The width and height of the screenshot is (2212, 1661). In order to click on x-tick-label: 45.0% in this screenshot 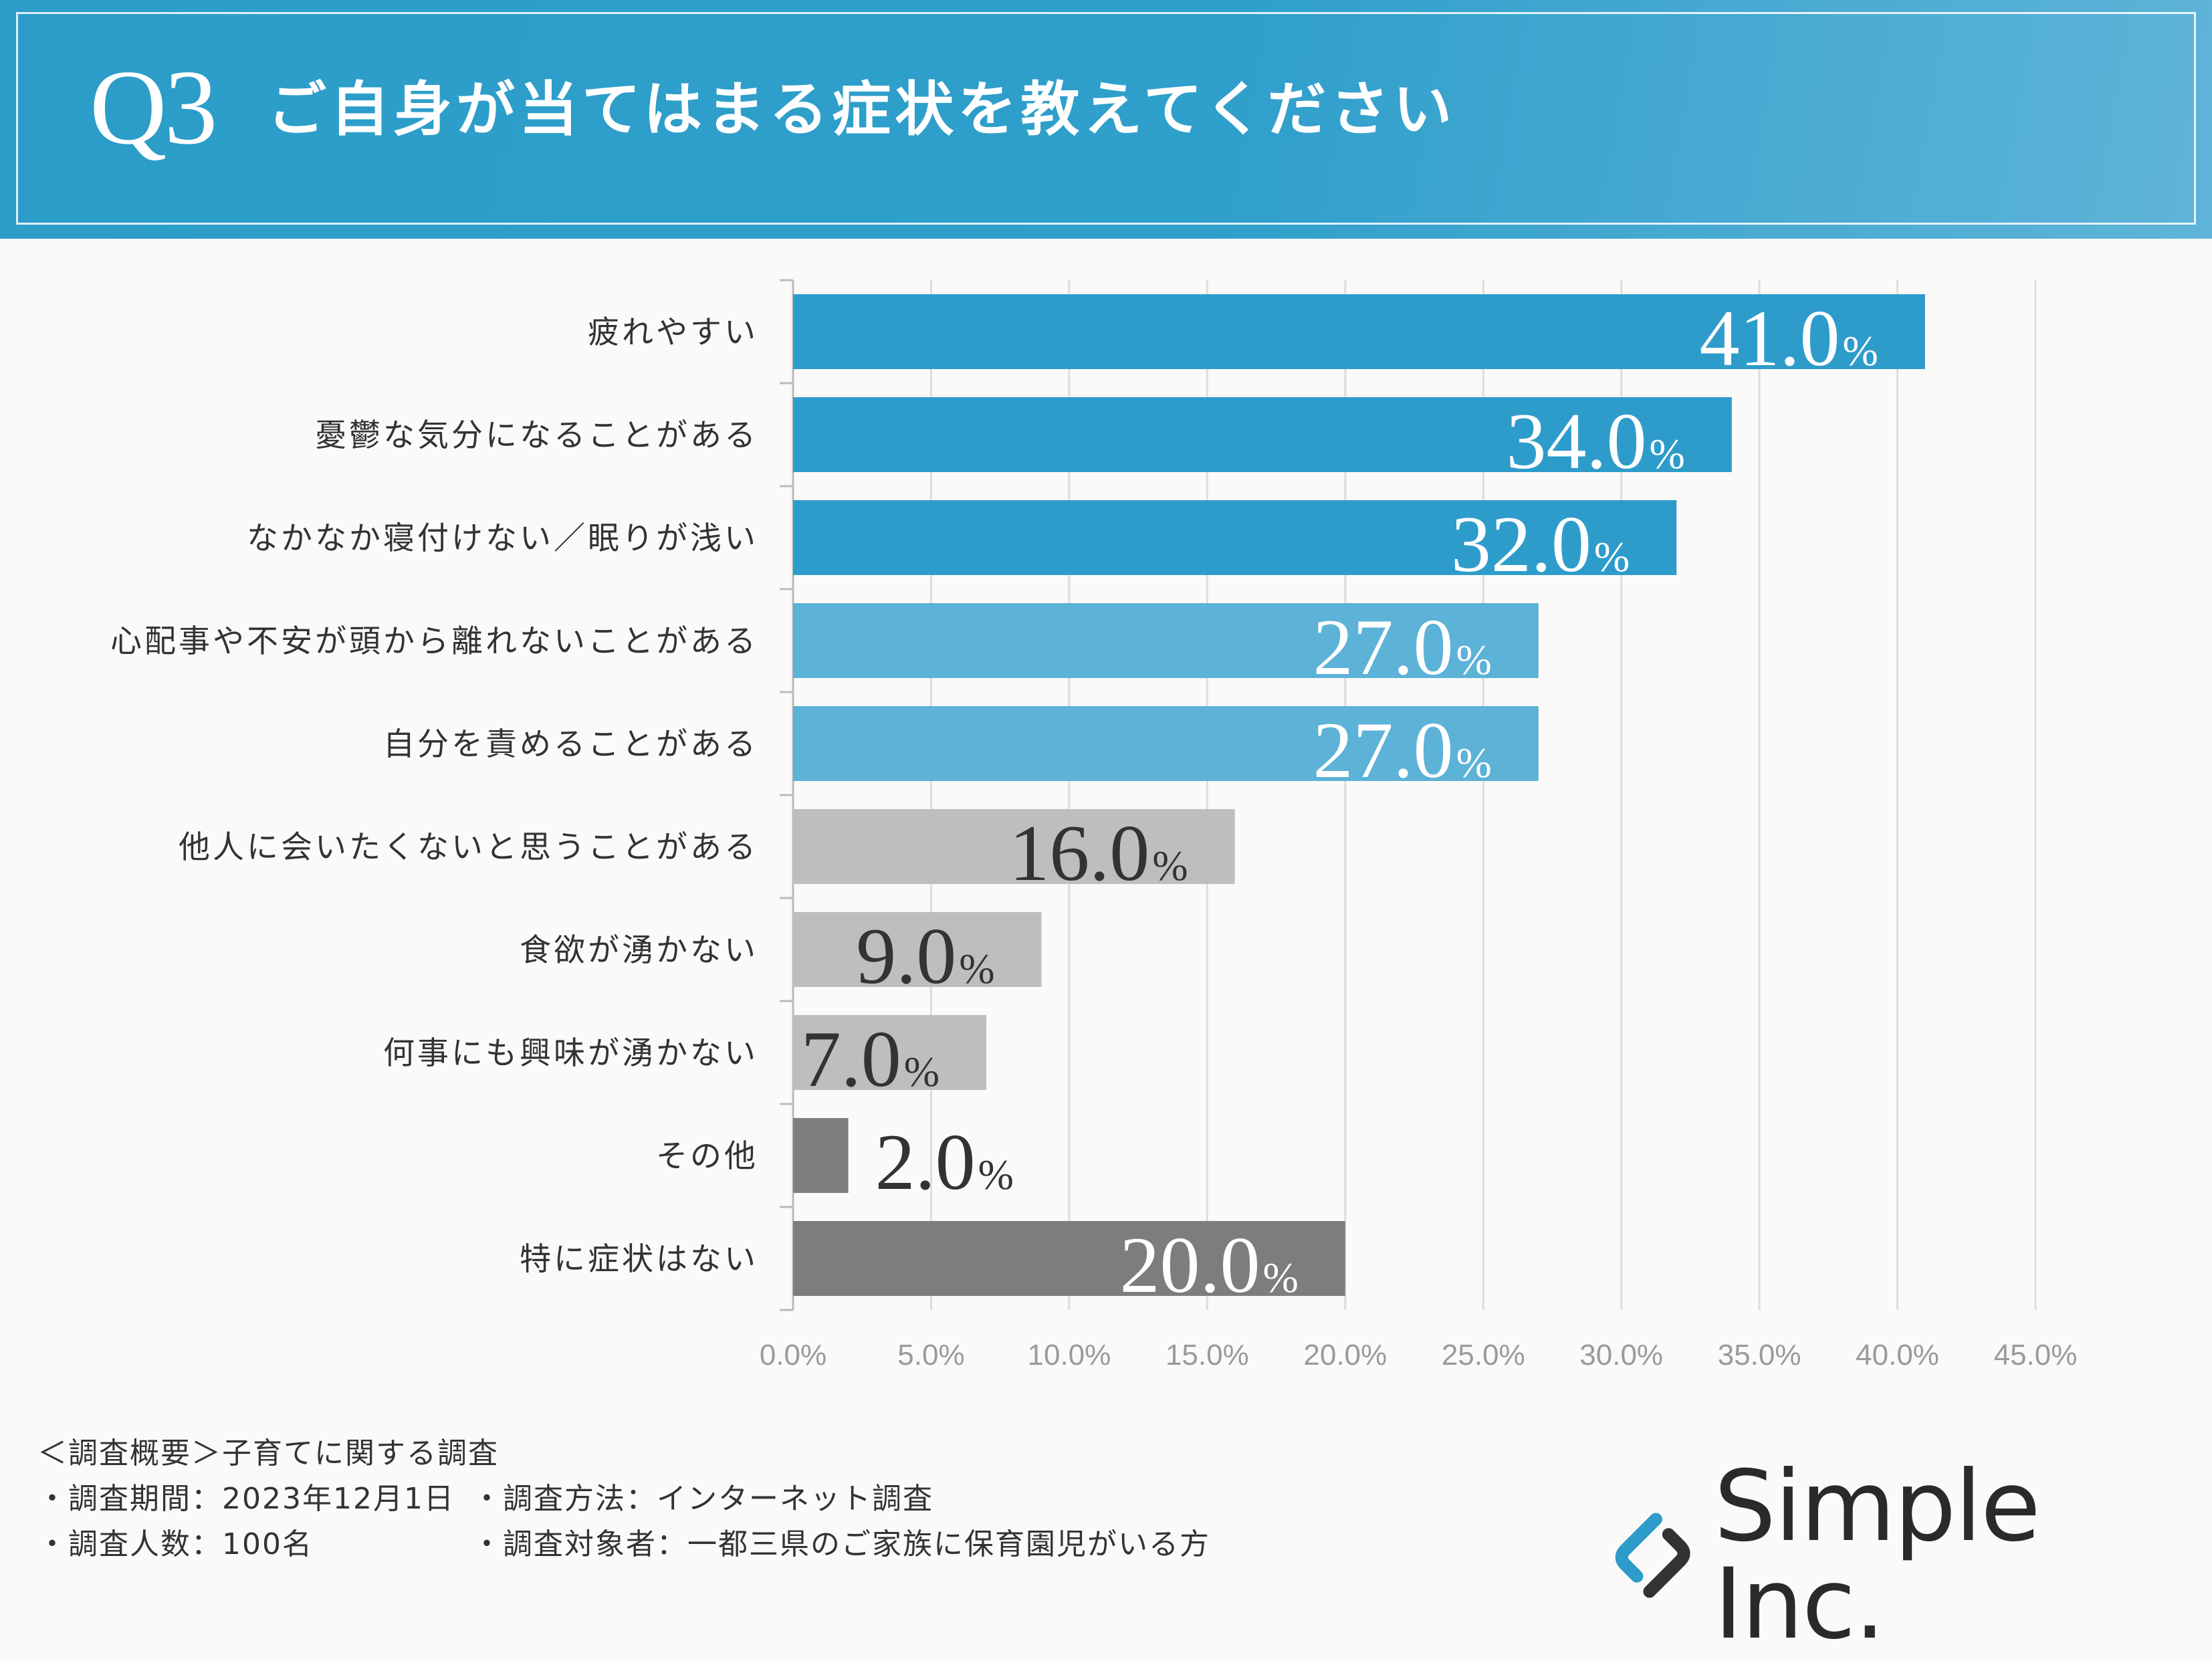, I will do `click(2036, 1355)`.